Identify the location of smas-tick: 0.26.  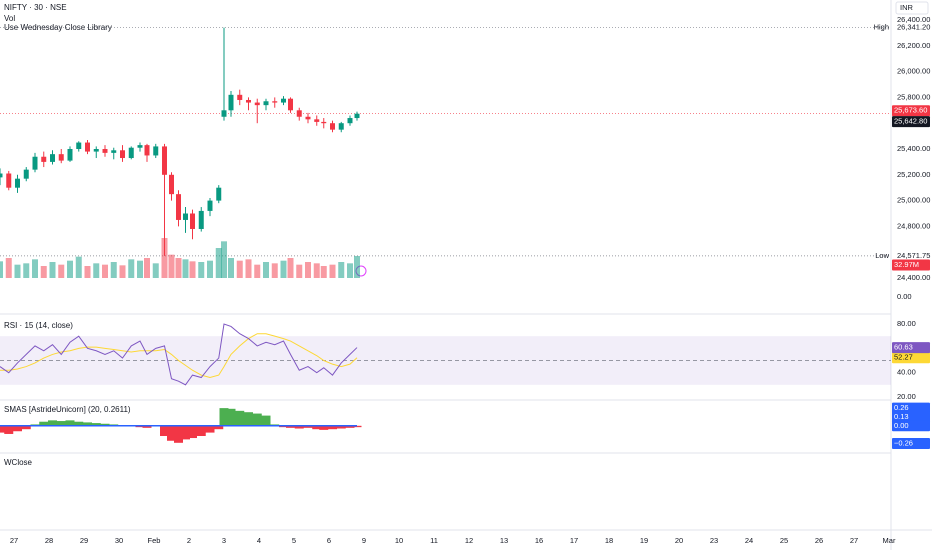
(901, 407).